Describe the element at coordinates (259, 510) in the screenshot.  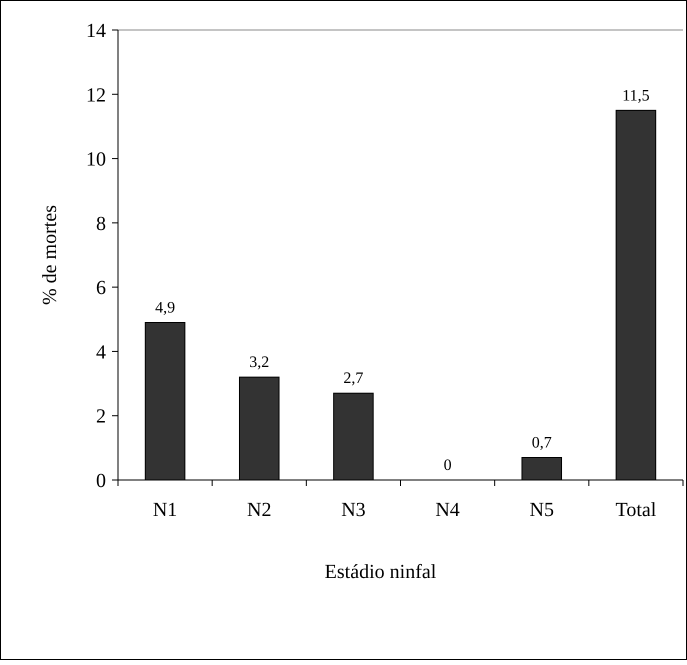
I see `x-tick-label: N2` at that location.